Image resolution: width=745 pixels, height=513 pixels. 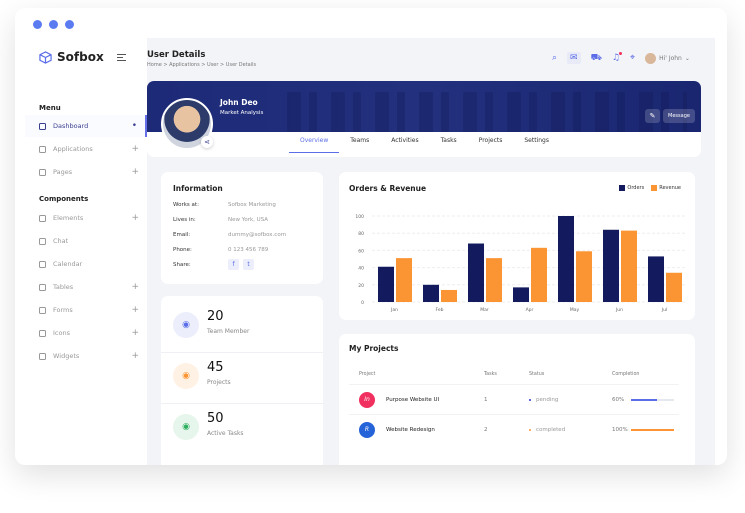 What do you see at coordinates (80, 57) in the screenshot?
I see `brand-name: Sofbox` at bounding box center [80, 57].